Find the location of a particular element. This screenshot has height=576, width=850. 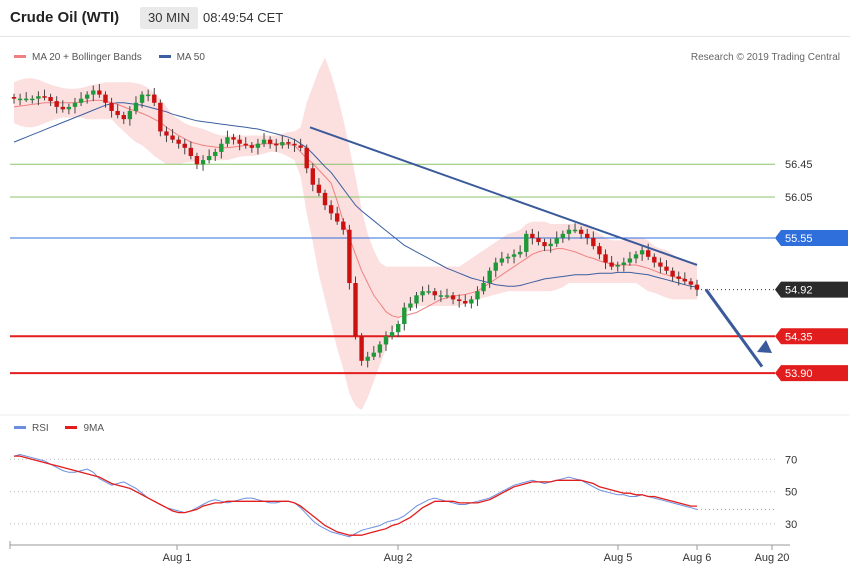

rsi-tick-label-30: 30 is located at coordinates (791, 525).